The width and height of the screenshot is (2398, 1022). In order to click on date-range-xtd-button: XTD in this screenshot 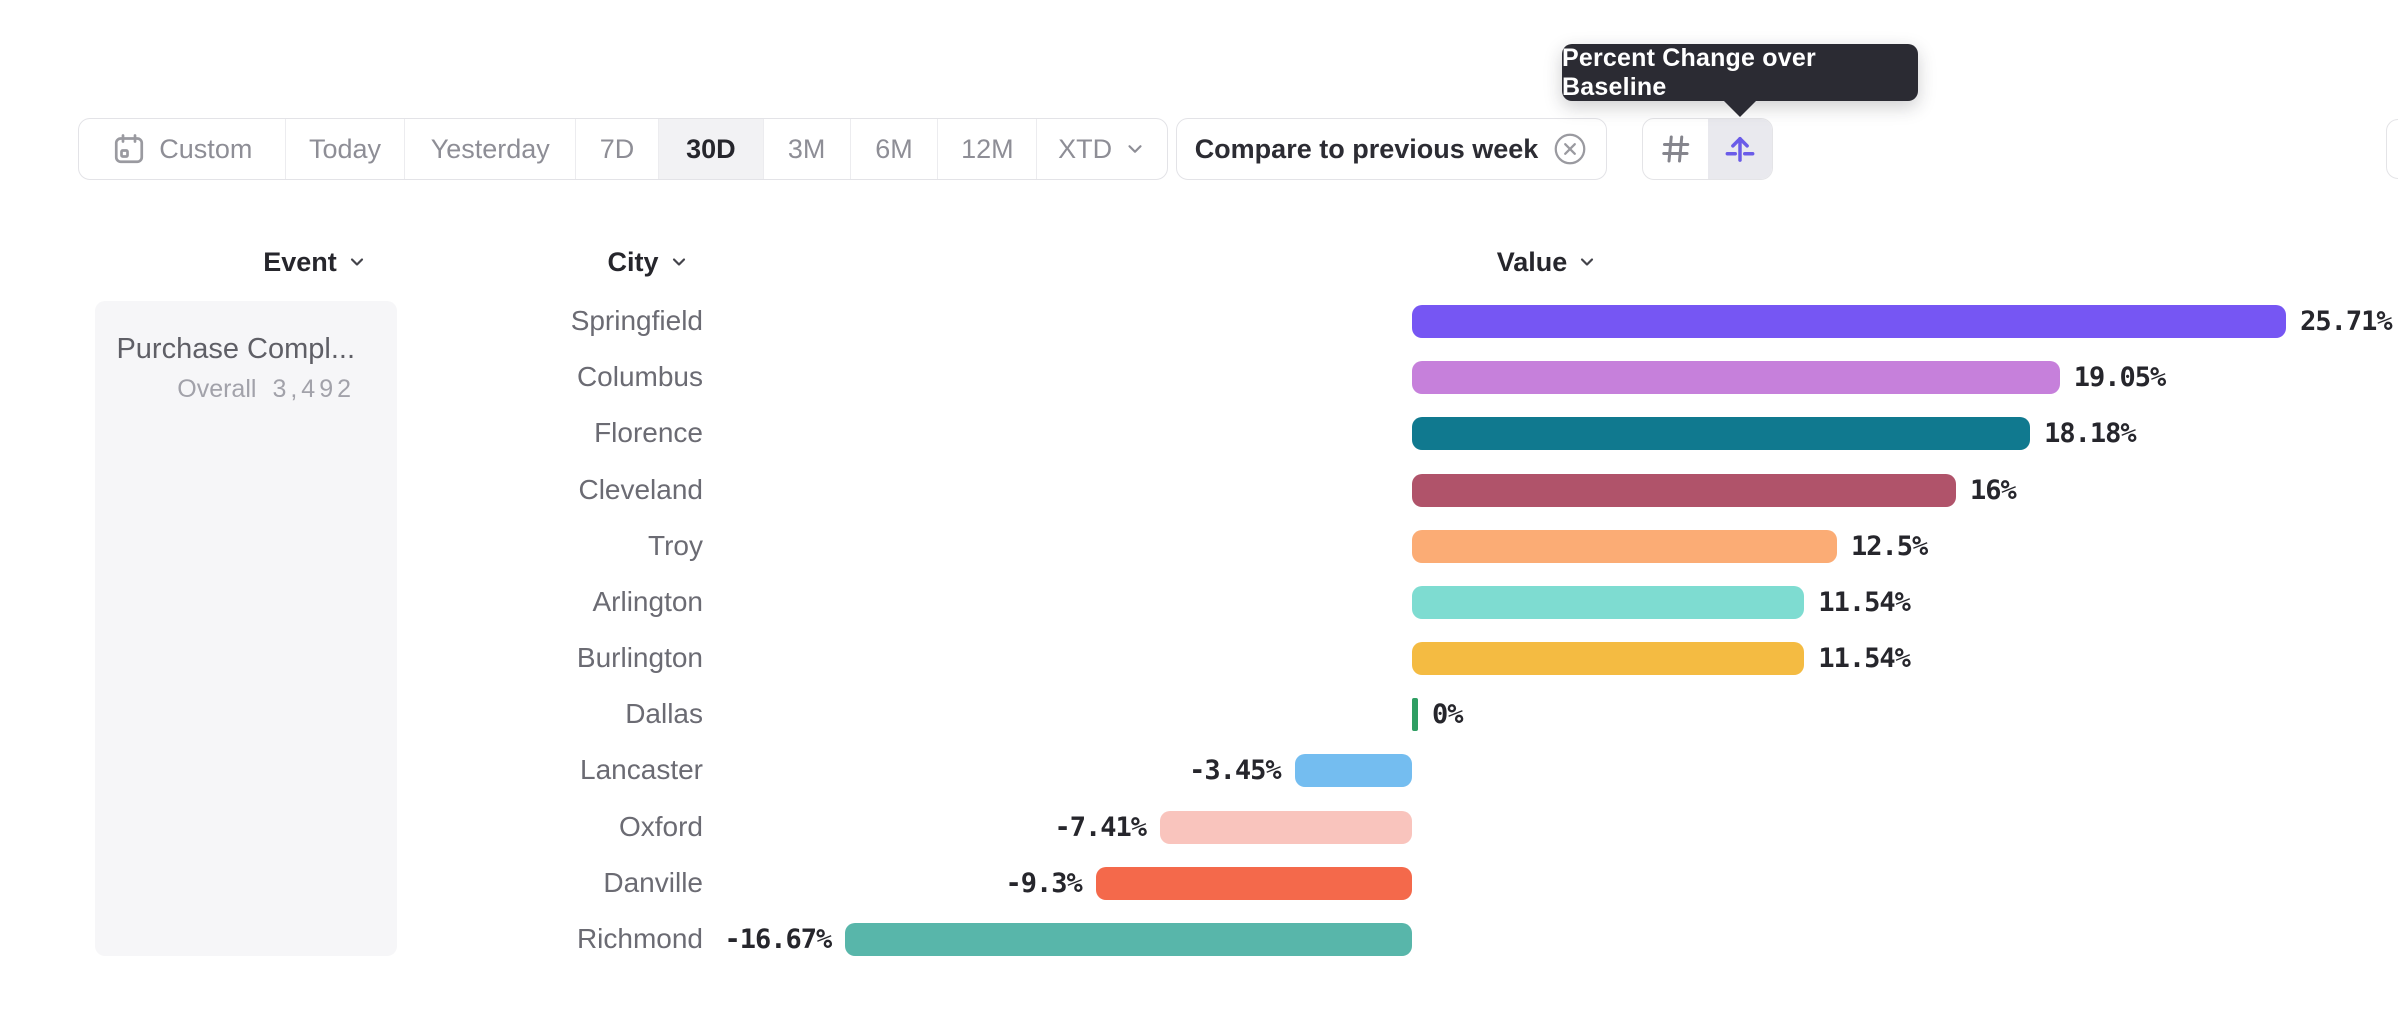, I will do `click(1102, 149)`.